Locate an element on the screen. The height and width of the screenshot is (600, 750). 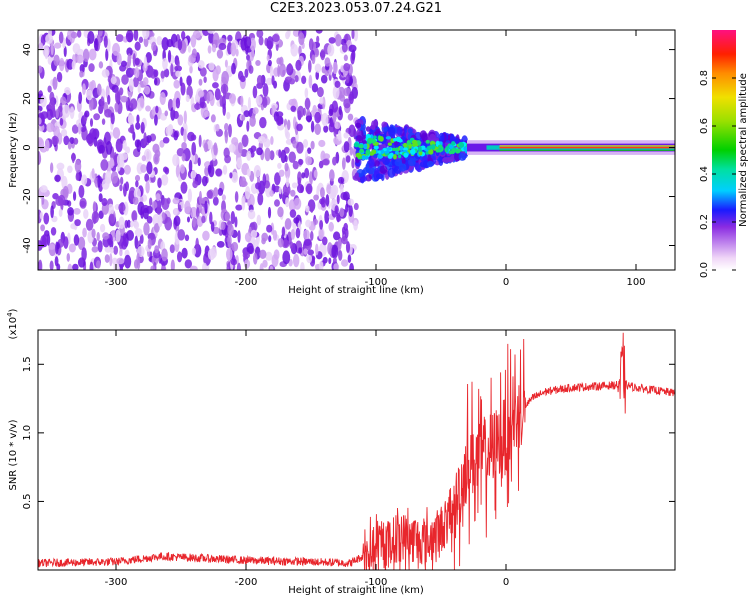
spectrogram-x-tick-label: -200 is located at coordinates (246, 282).